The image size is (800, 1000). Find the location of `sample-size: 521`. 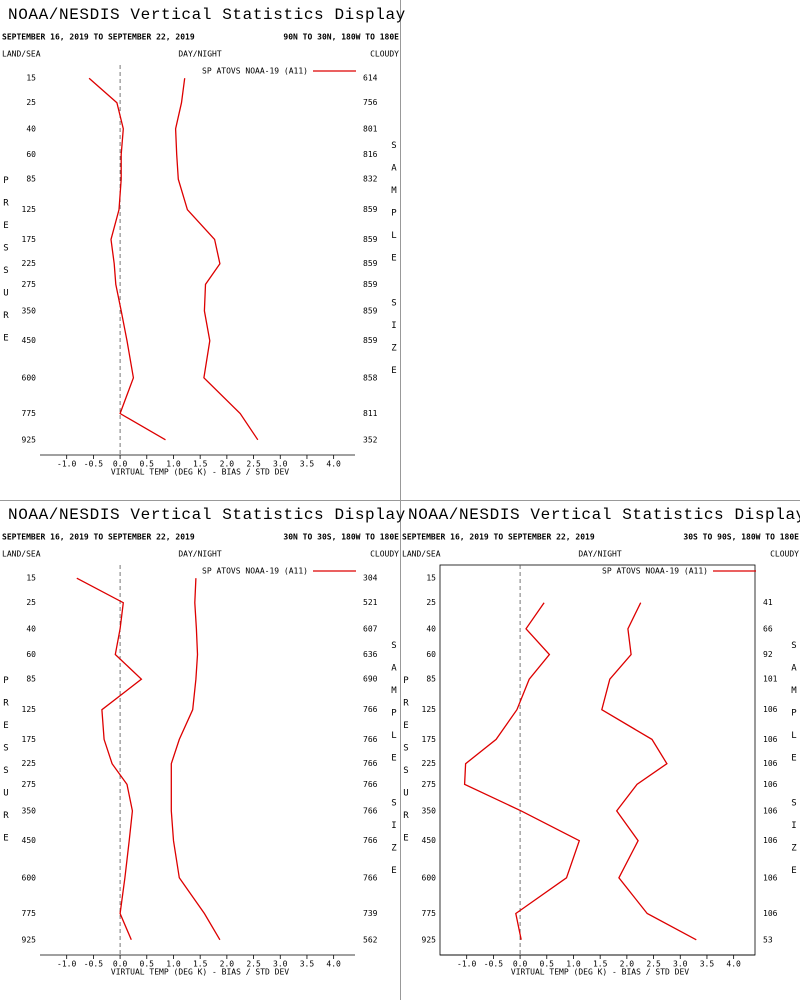

sample-size: 521 is located at coordinates (370, 602).